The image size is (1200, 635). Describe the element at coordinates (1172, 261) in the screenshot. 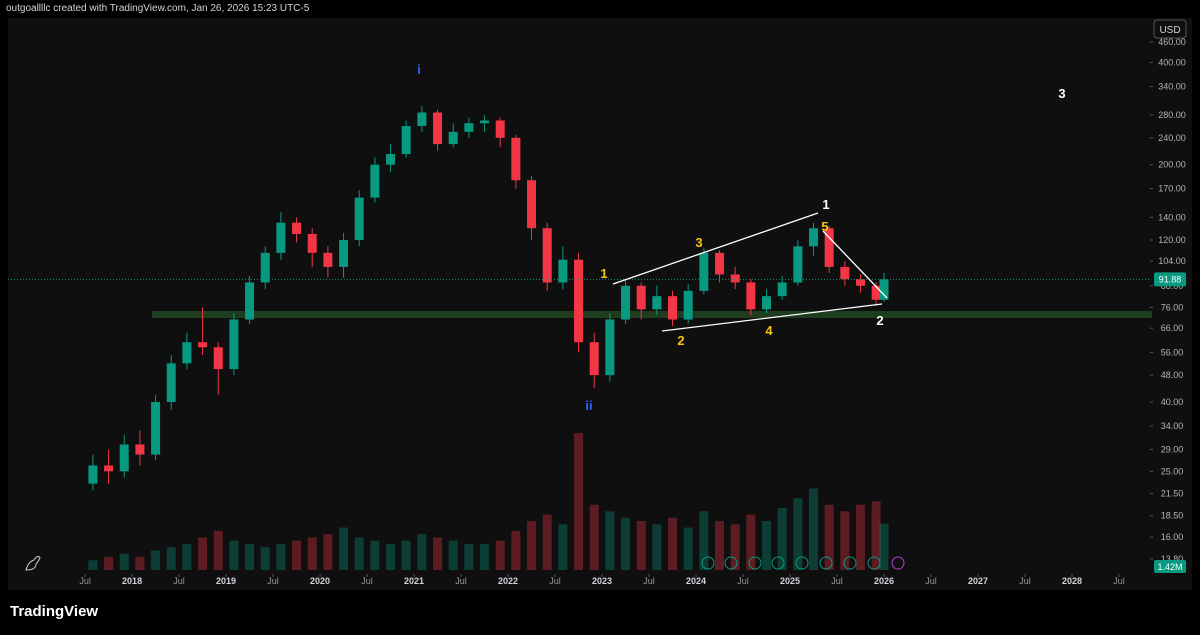

I see `y-tick-label: 104.00` at that location.